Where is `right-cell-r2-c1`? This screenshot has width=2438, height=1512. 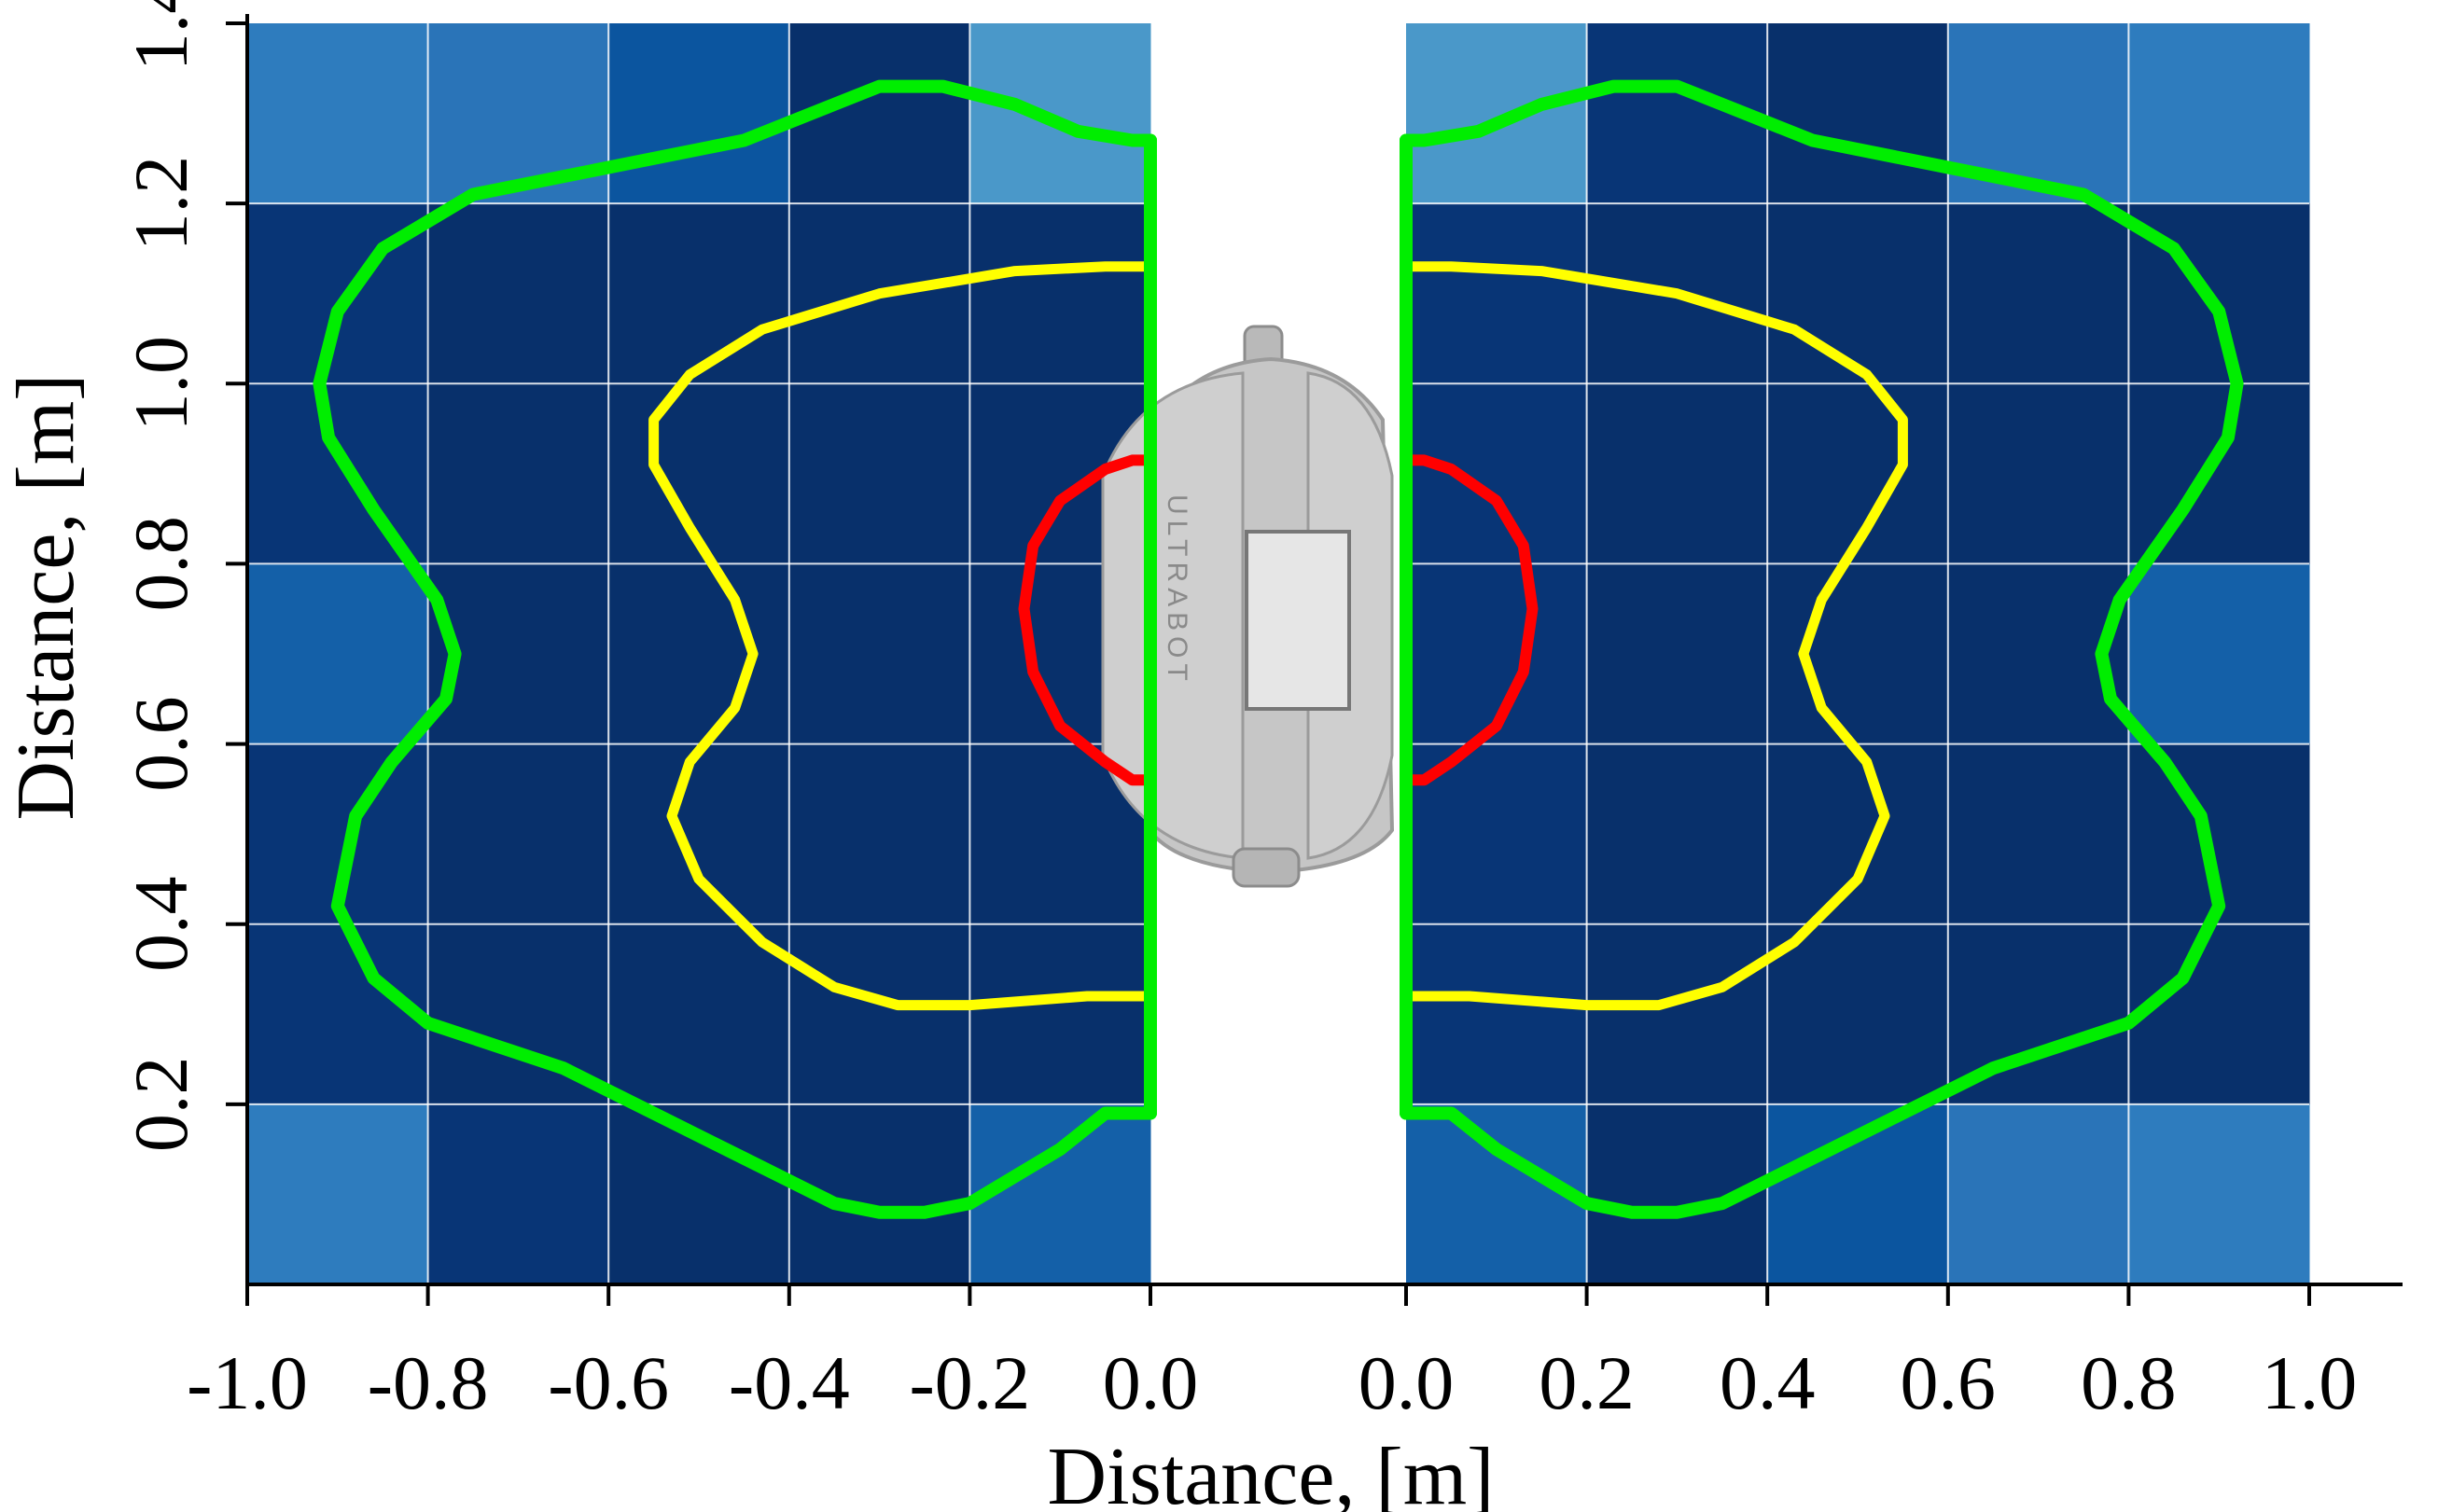 right-cell-r2-c1 is located at coordinates (1677, 473).